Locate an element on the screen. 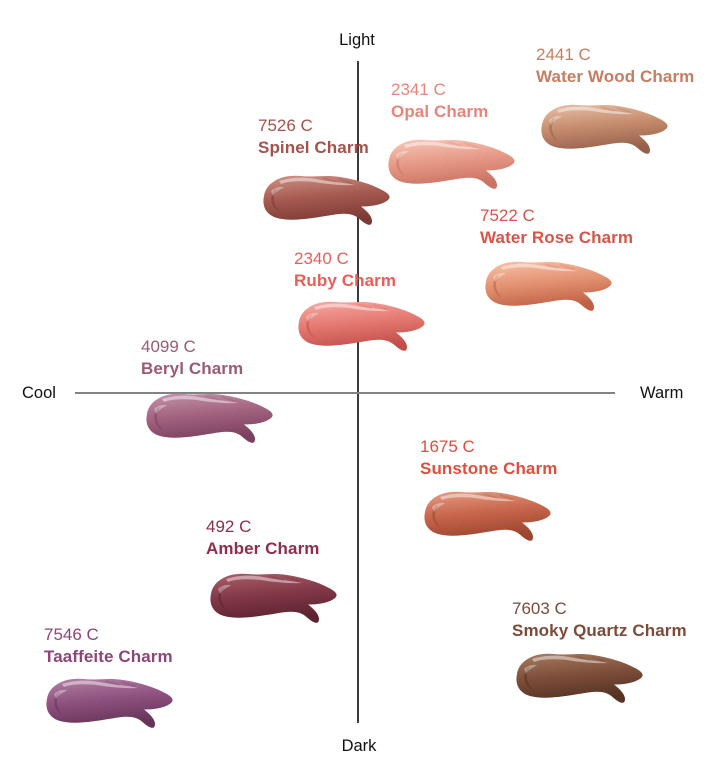  shade-code: 7603 C is located at coordinates (539, 608).